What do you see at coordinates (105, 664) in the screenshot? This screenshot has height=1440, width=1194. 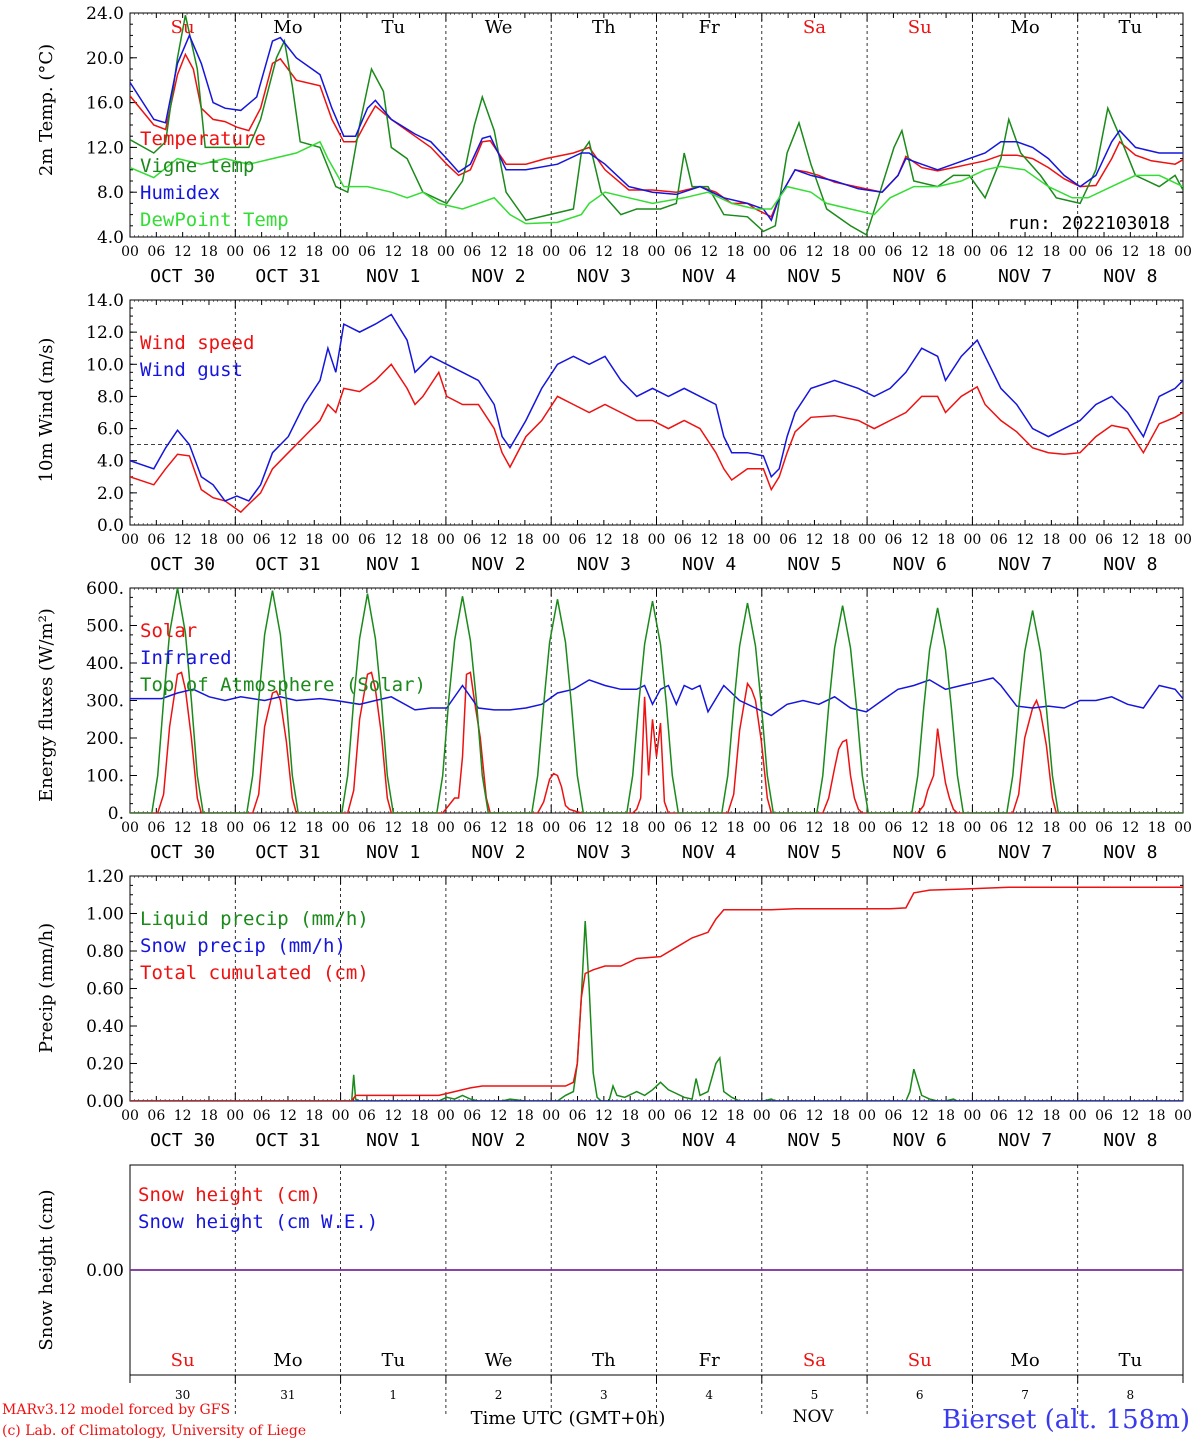 I see `y-tick-label: 400.` at bounding box center [105, 664].